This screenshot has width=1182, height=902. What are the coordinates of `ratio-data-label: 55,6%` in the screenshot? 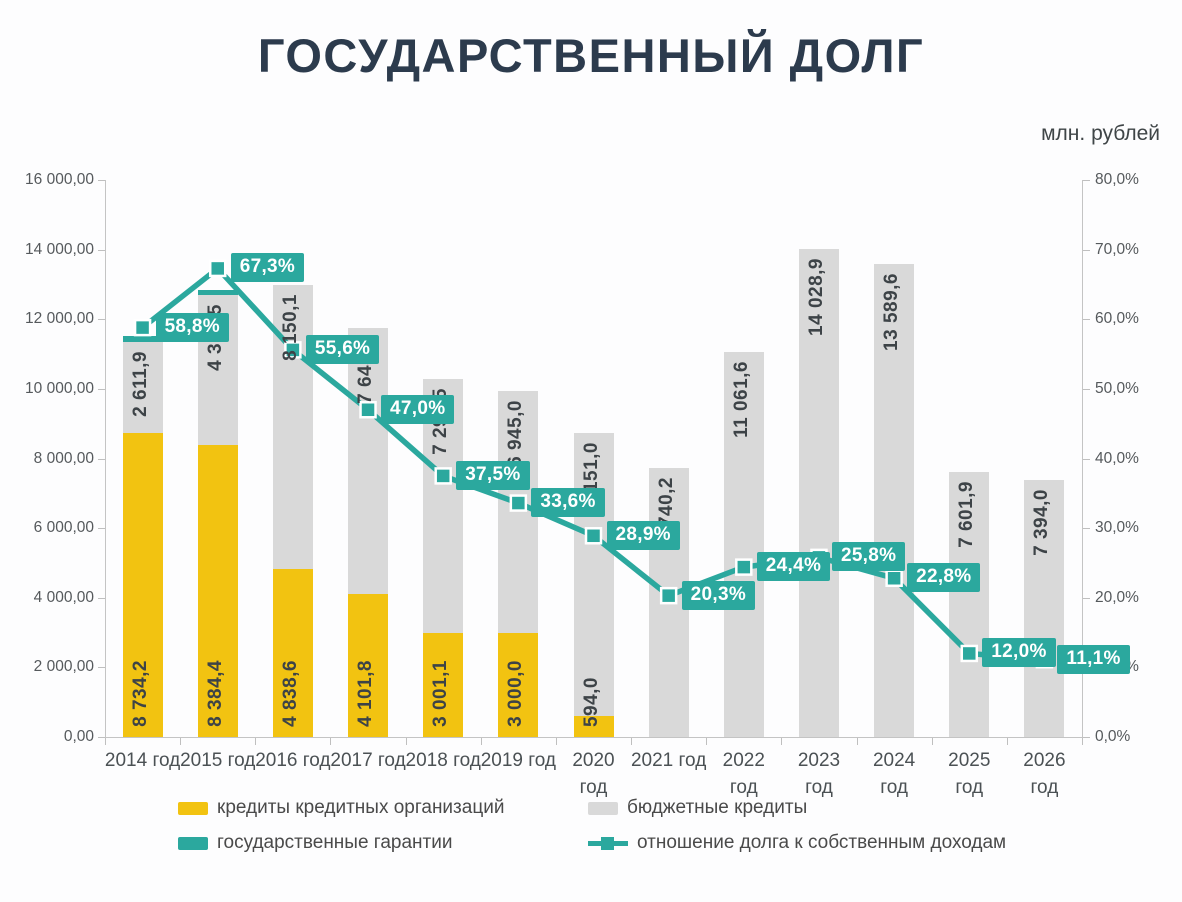 It's located at (342, 349).